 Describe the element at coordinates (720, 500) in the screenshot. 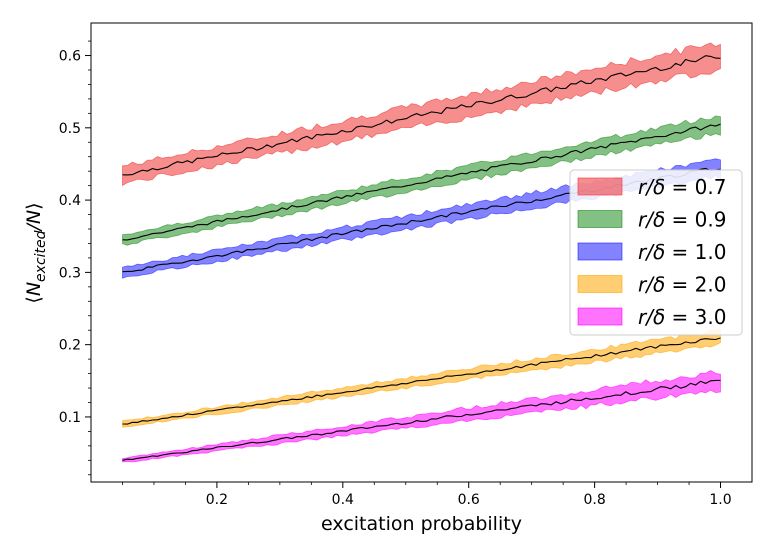

I see `x-tick-label: 1.0` at that location.